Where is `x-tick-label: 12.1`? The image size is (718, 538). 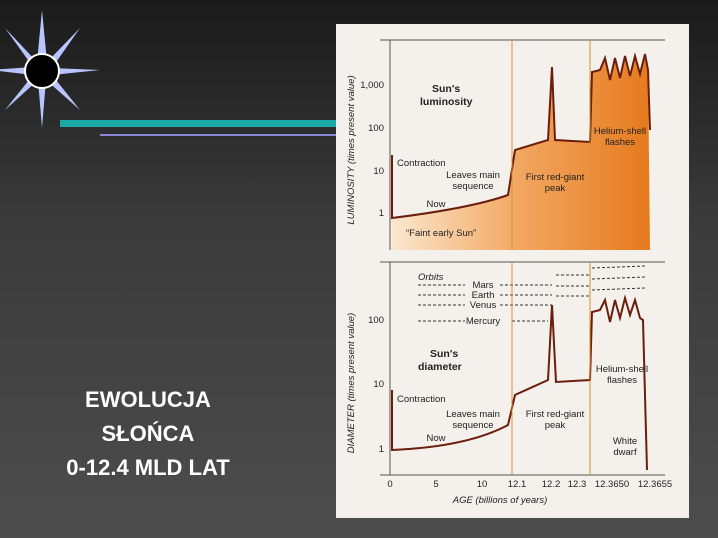
x-tick-label: 12.1 is located at coordinates (517, 484).